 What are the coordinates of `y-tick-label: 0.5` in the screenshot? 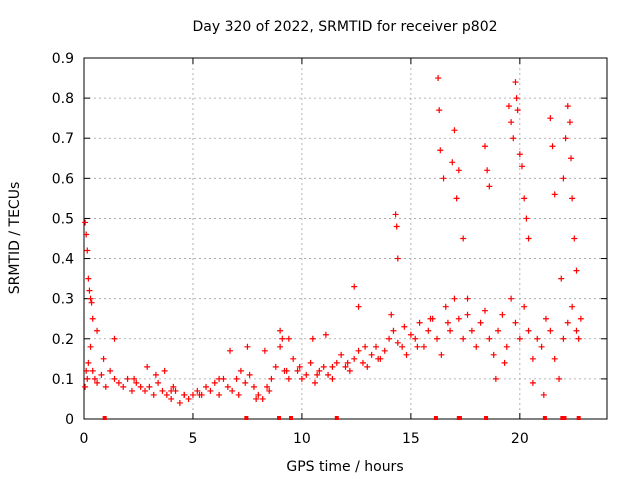 It's located at (63, 219).